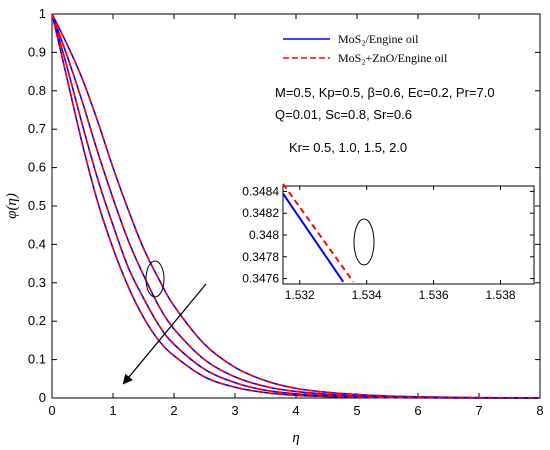 The height and width of the screenshot is (450, 550). I want to click on x-axis-label: η, so click(295, 438).